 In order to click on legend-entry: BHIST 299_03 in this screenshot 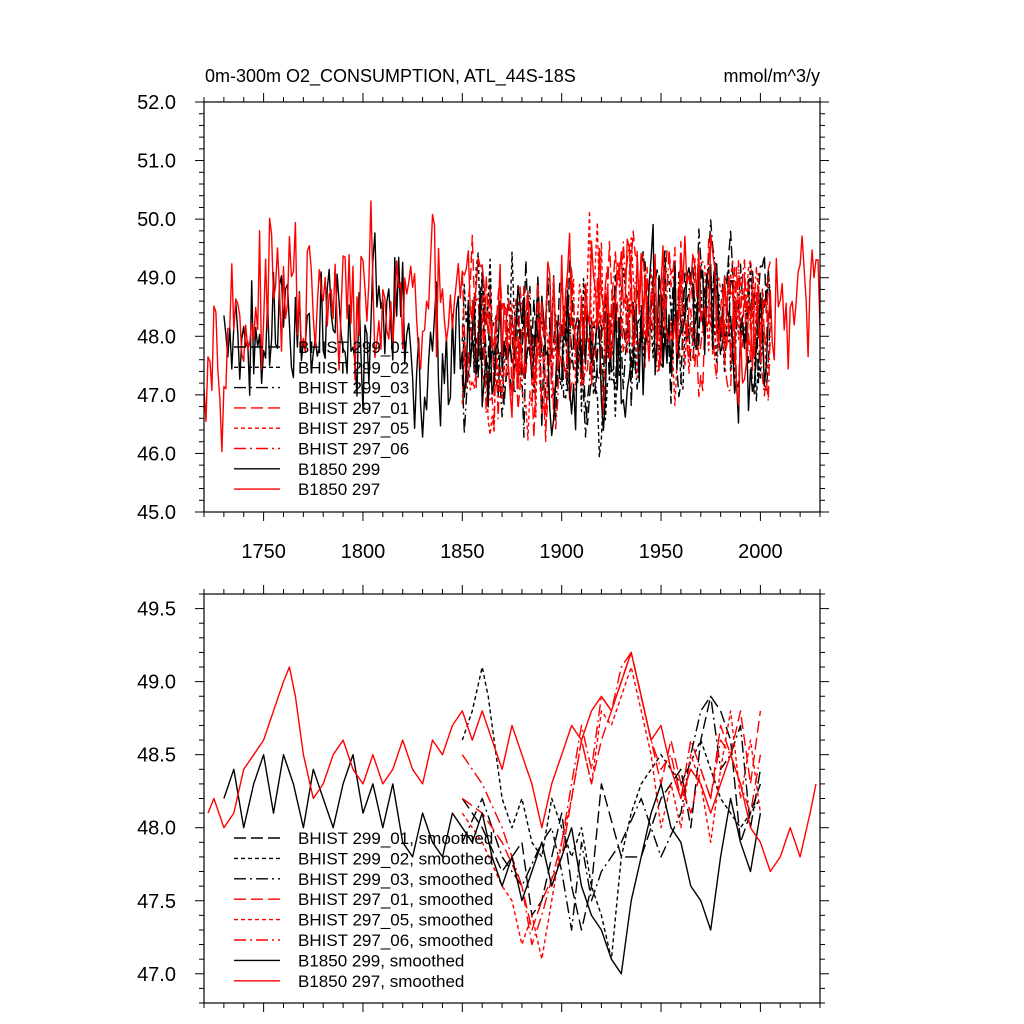, I will do `click(353, 388)`.